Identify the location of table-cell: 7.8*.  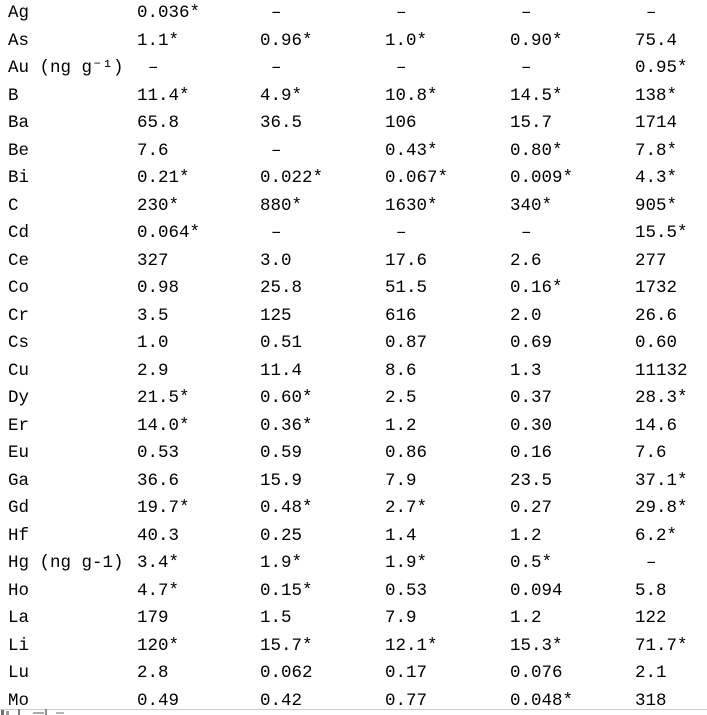
(656, 150).